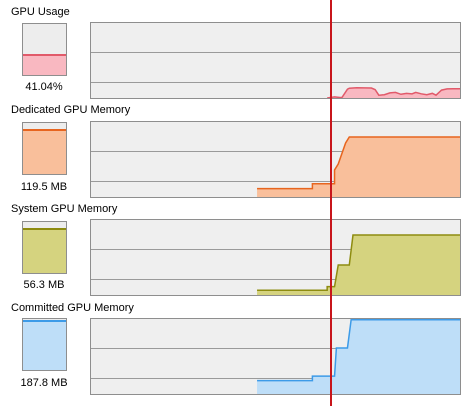 The height and width of the screenshot is (406, 472). I want to click on committed-gpu-memory-mini-fill, so click(44, 344).